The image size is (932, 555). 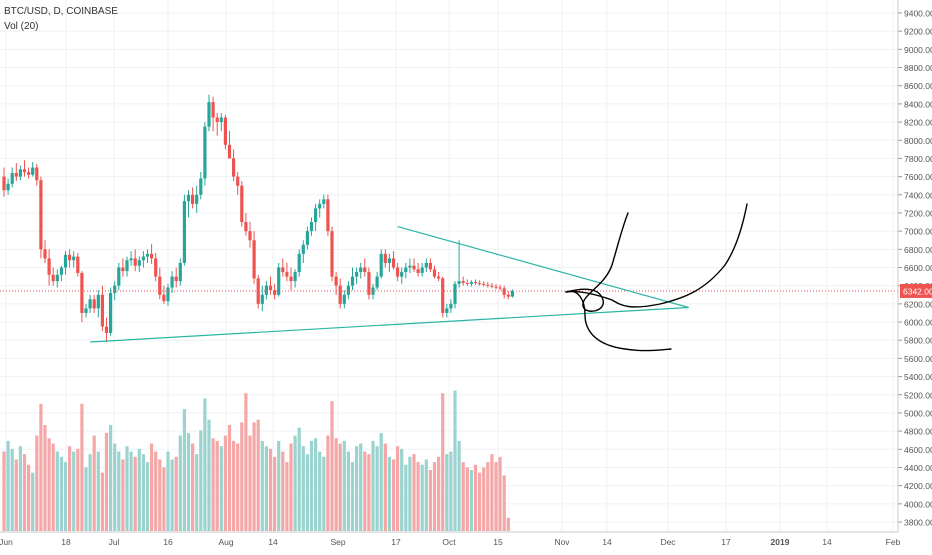 What do you see at coordinates (918, 432) in the screenshot?
I see `price-tick-label: 4800.00` at bounding box center [918, 432].